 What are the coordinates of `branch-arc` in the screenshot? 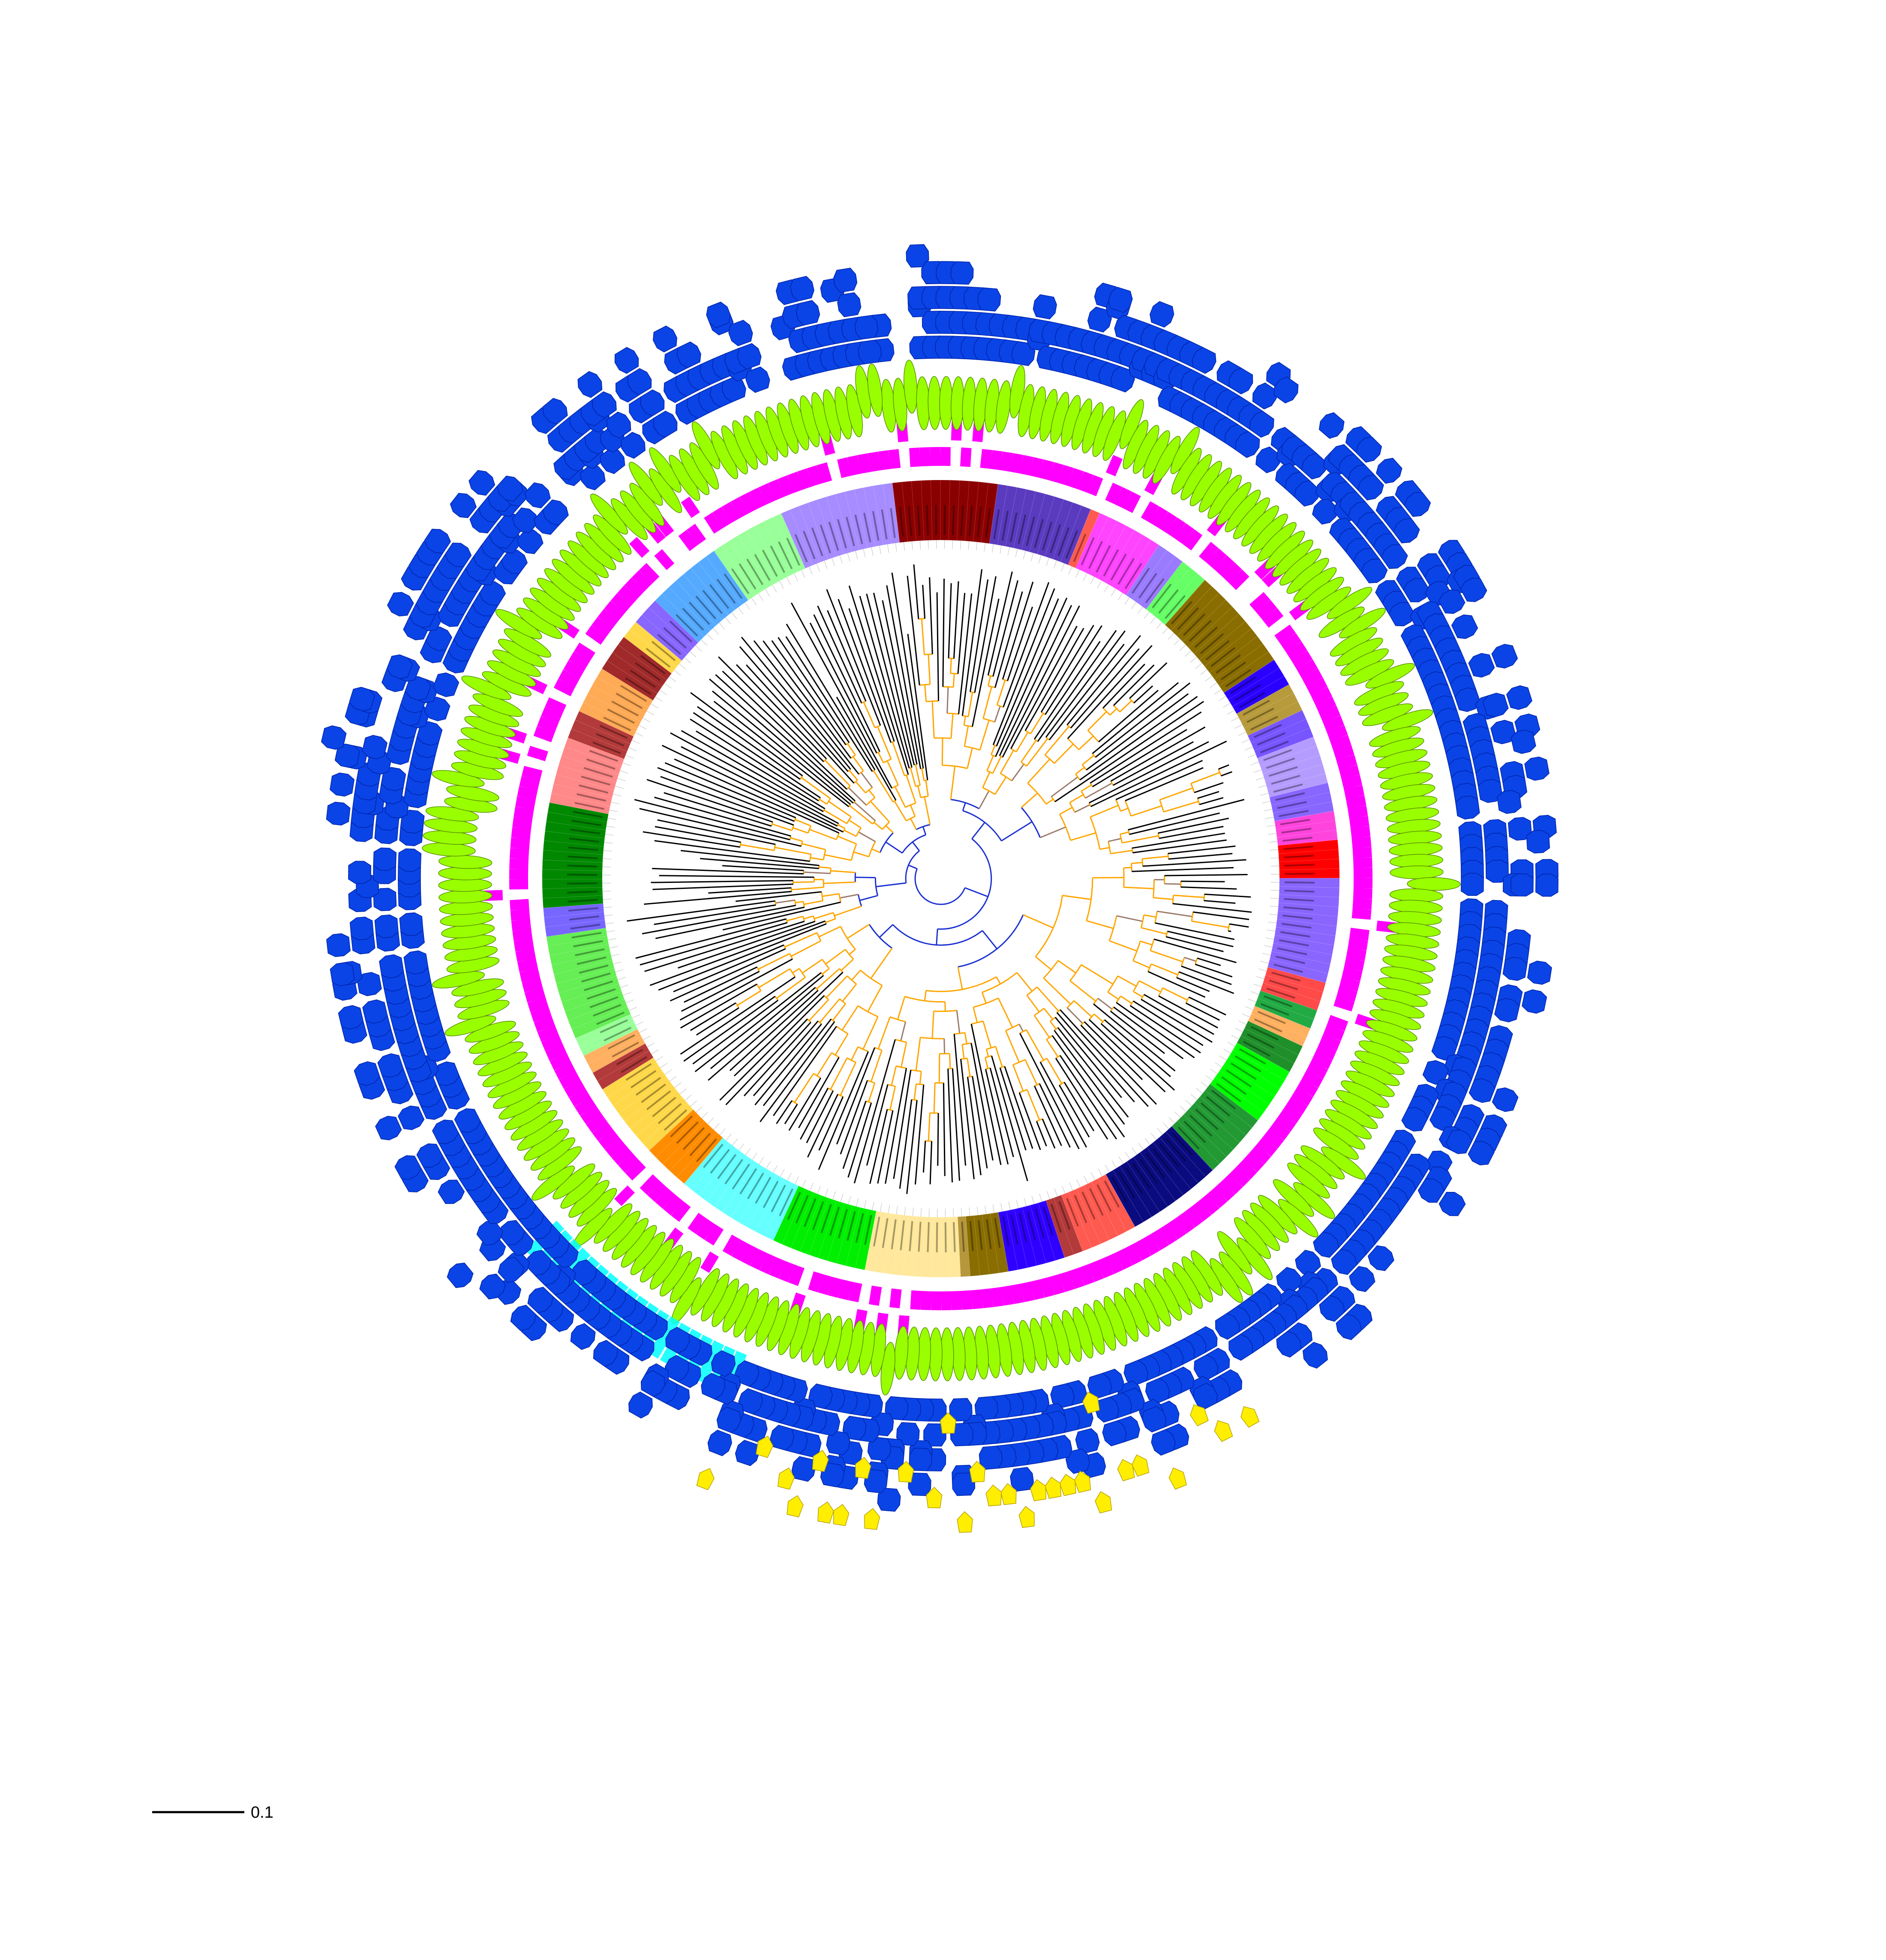 It's located at (914, 1100).